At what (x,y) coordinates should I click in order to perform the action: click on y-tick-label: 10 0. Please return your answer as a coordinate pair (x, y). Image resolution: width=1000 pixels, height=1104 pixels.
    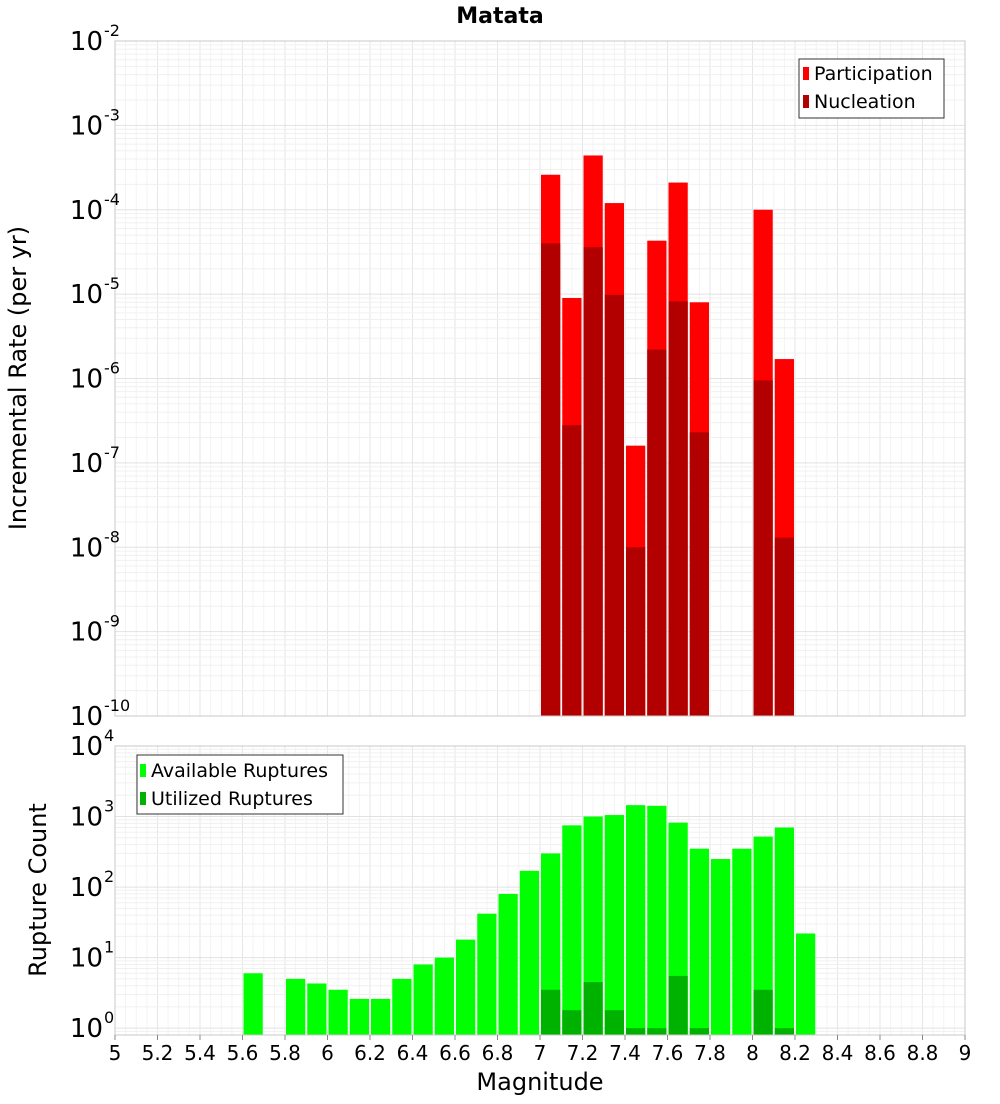
    Looking at the image, I should click on (92, 1026).